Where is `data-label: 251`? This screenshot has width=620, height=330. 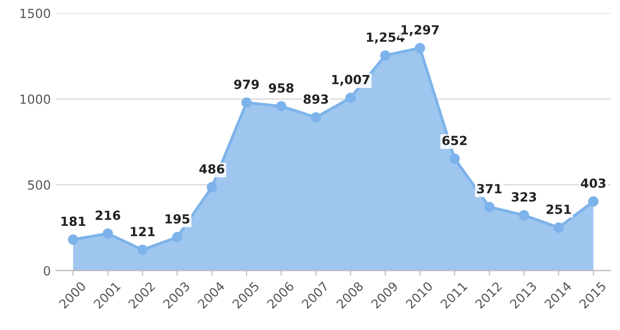
data-label: 251 is located at coordinates (558, 209).